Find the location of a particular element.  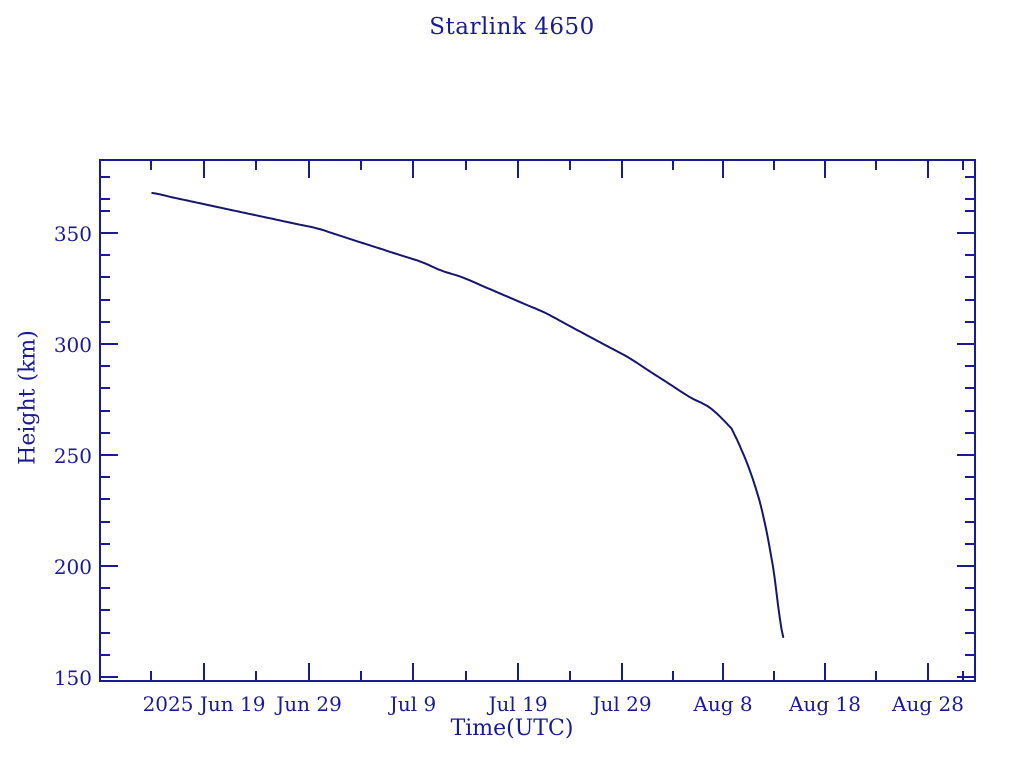

x-axis-major-ticks is located at coordinates (566, 672).